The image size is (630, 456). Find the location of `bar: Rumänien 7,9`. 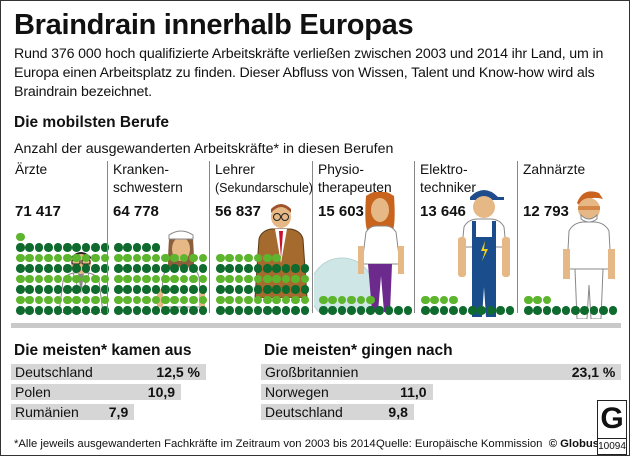

bar: Rumänien 7,9 is located at coordinates (73, 412).